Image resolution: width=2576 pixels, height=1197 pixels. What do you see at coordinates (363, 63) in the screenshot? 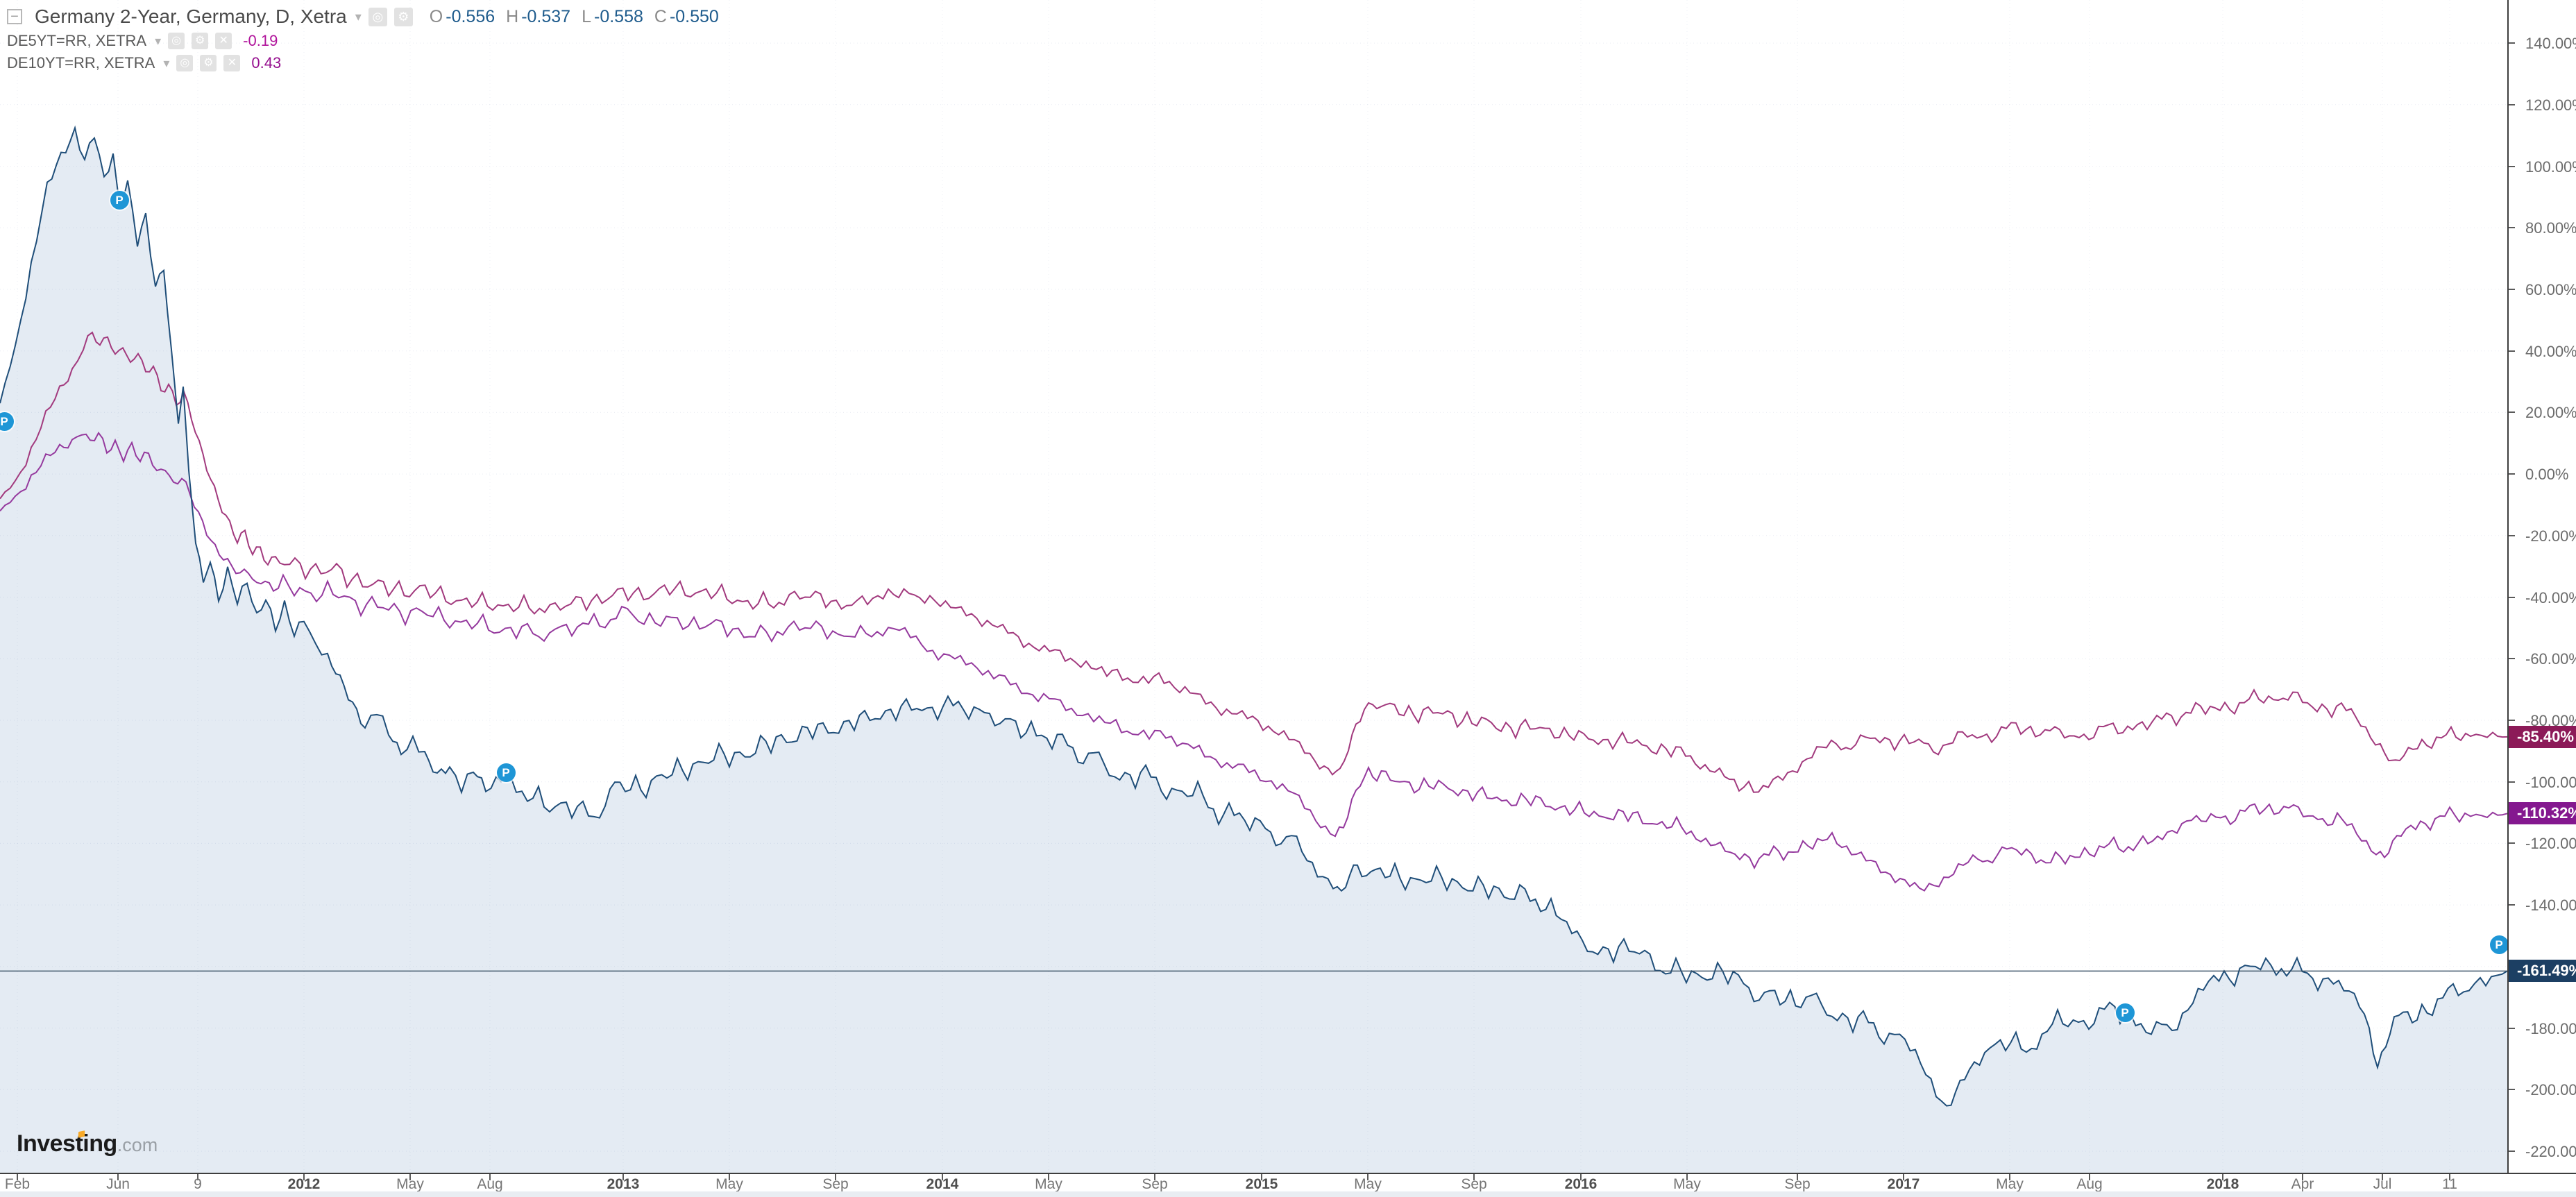
I see `compare-row-de10yt: DE10YT=RR, XETRA ▾ ◎ ⚙ ✕ 0.43` at bounding box center [363, 63].